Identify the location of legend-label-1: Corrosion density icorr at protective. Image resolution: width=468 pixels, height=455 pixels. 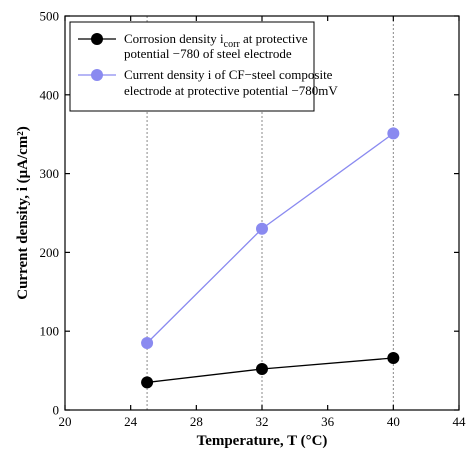
(216, 40).